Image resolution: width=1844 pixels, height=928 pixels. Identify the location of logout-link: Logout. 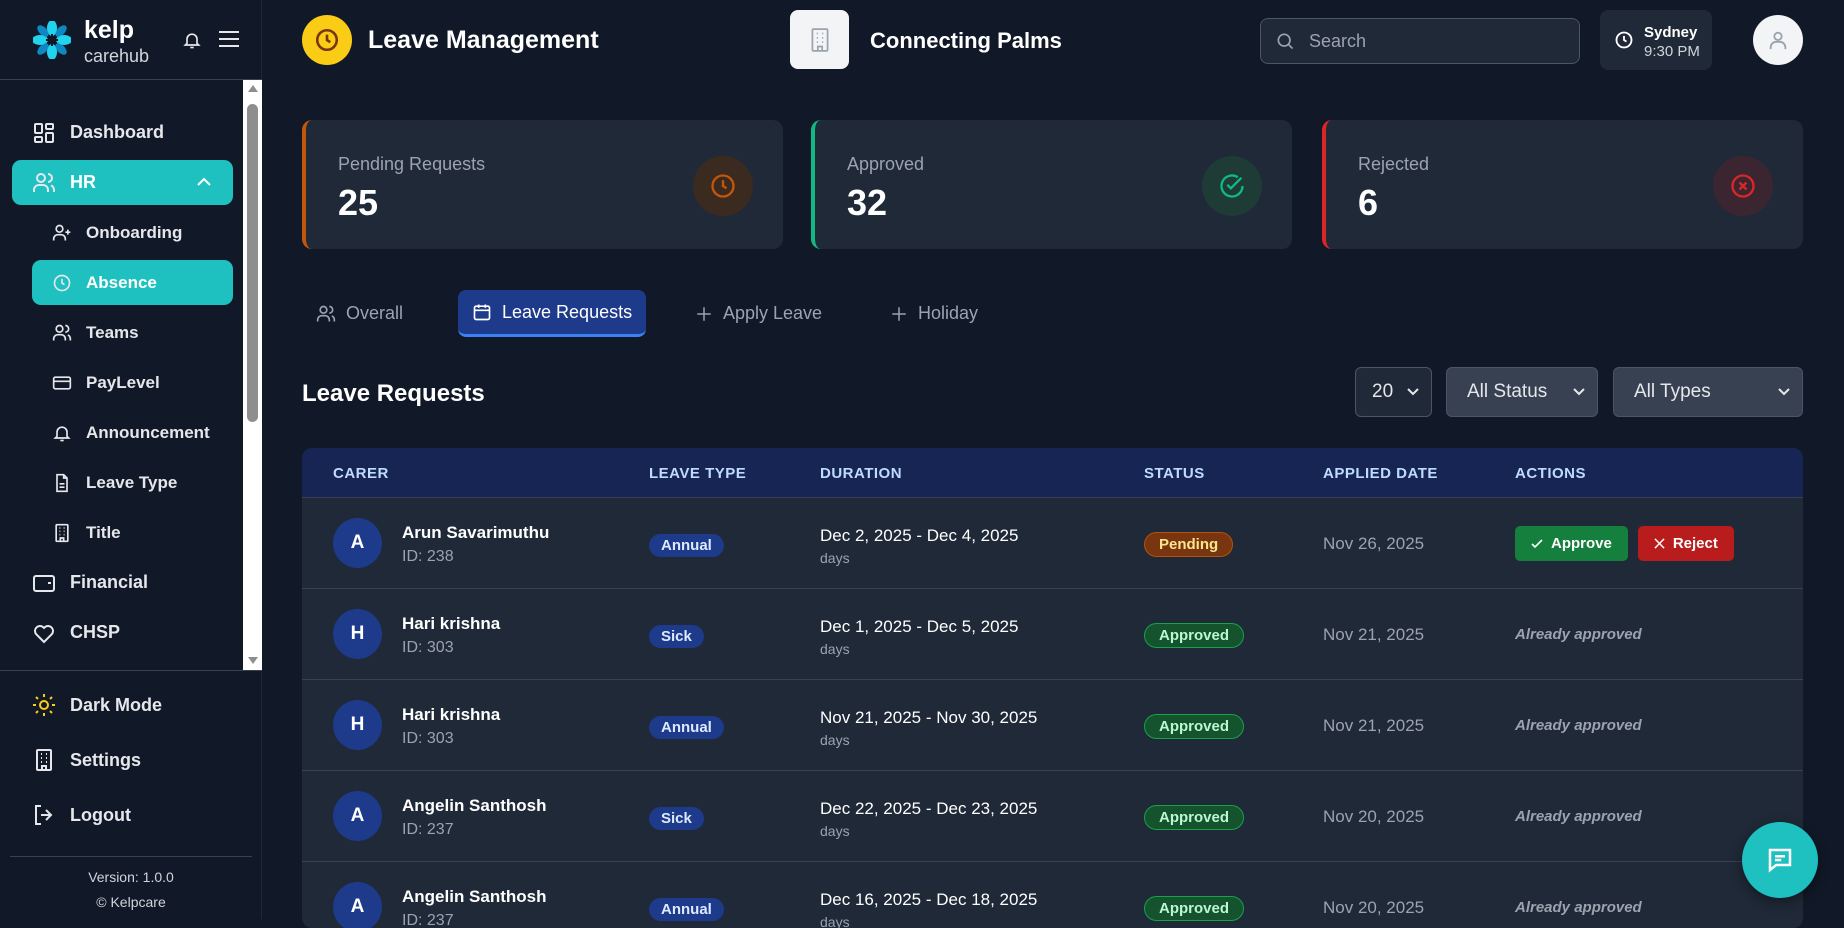
(81, 815).